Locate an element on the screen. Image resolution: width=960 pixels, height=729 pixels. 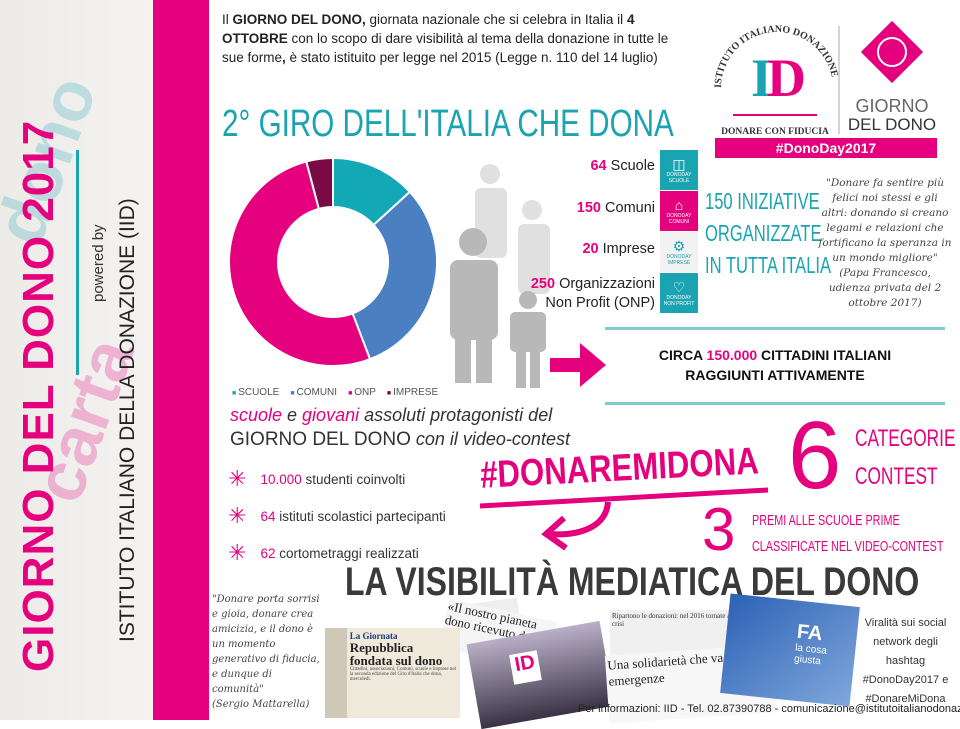
circa-pre: CIRCA is located at coordinates (682, 355).